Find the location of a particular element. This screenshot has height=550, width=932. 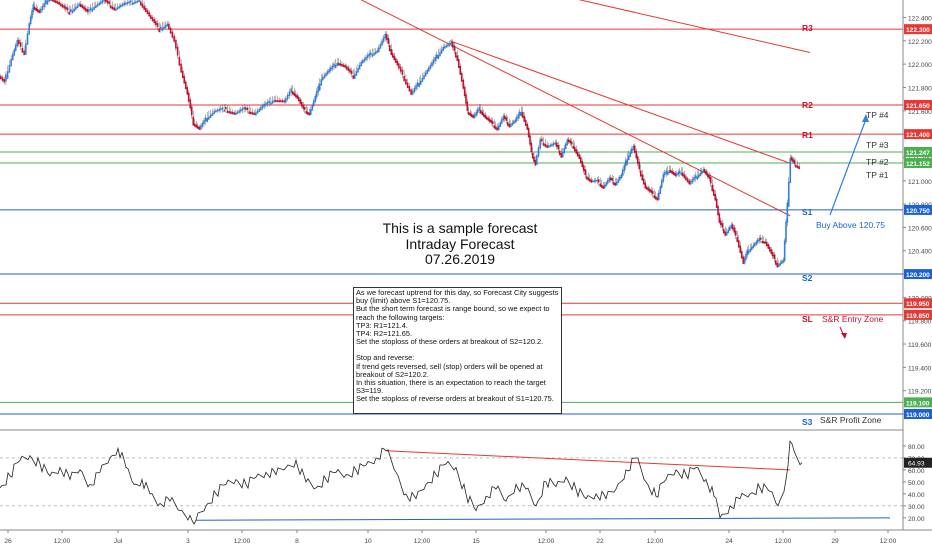

oscillator-pane is located at coordinates (451, 482).